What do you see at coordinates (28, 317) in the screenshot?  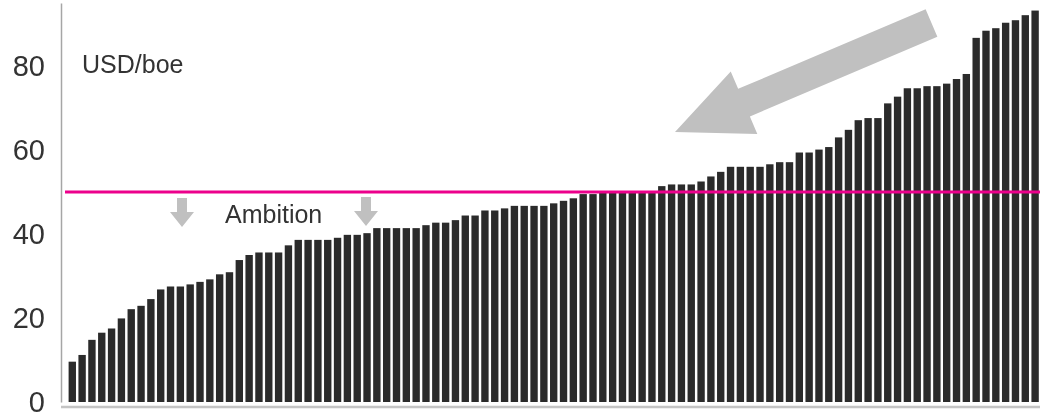 I see `y-tick-label: 20` at bounding box center [28, 317].